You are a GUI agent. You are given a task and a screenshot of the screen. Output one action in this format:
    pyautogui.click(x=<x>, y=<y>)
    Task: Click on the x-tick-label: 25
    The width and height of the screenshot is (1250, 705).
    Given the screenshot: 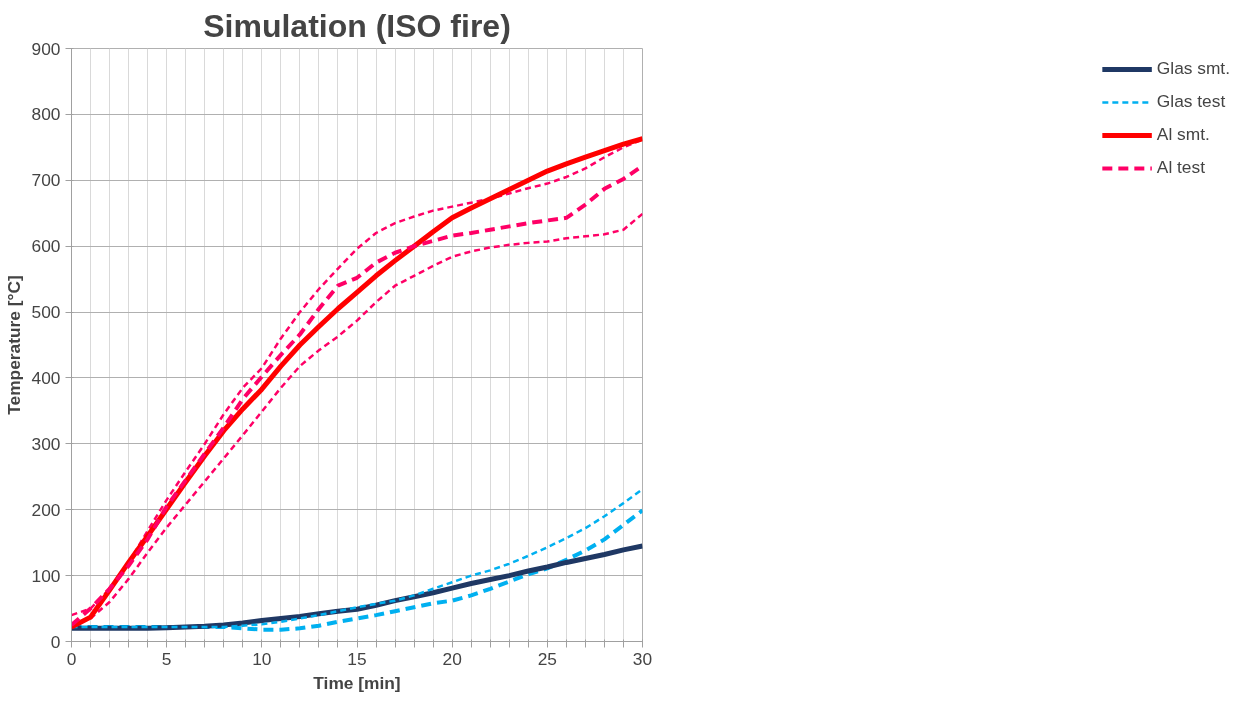 What is the action you would take?
    pyautogui.click(x=547, y=658)
    